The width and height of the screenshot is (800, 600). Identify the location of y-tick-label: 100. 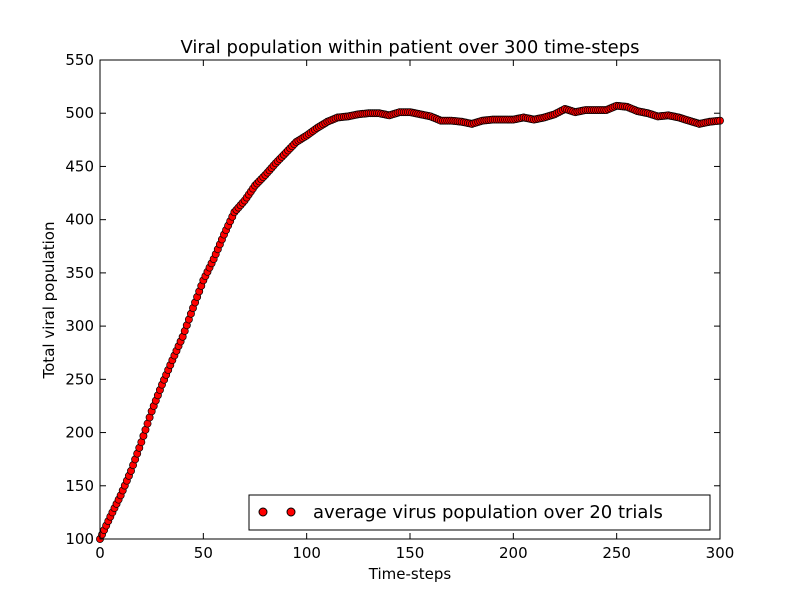
(79, 539).